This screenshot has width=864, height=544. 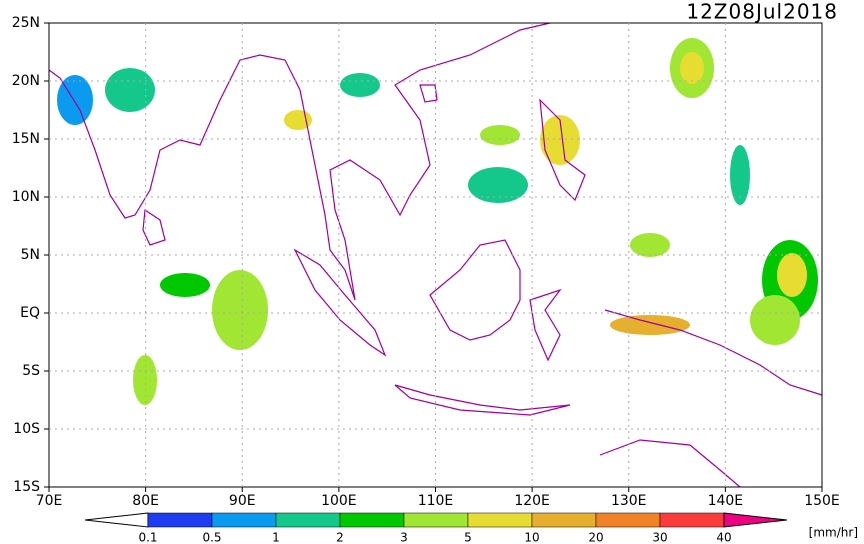 What do you see at coordinates (30, 255) in the screenshot?
I see `latitude-label: 5N` at bounding box center [30, 255].